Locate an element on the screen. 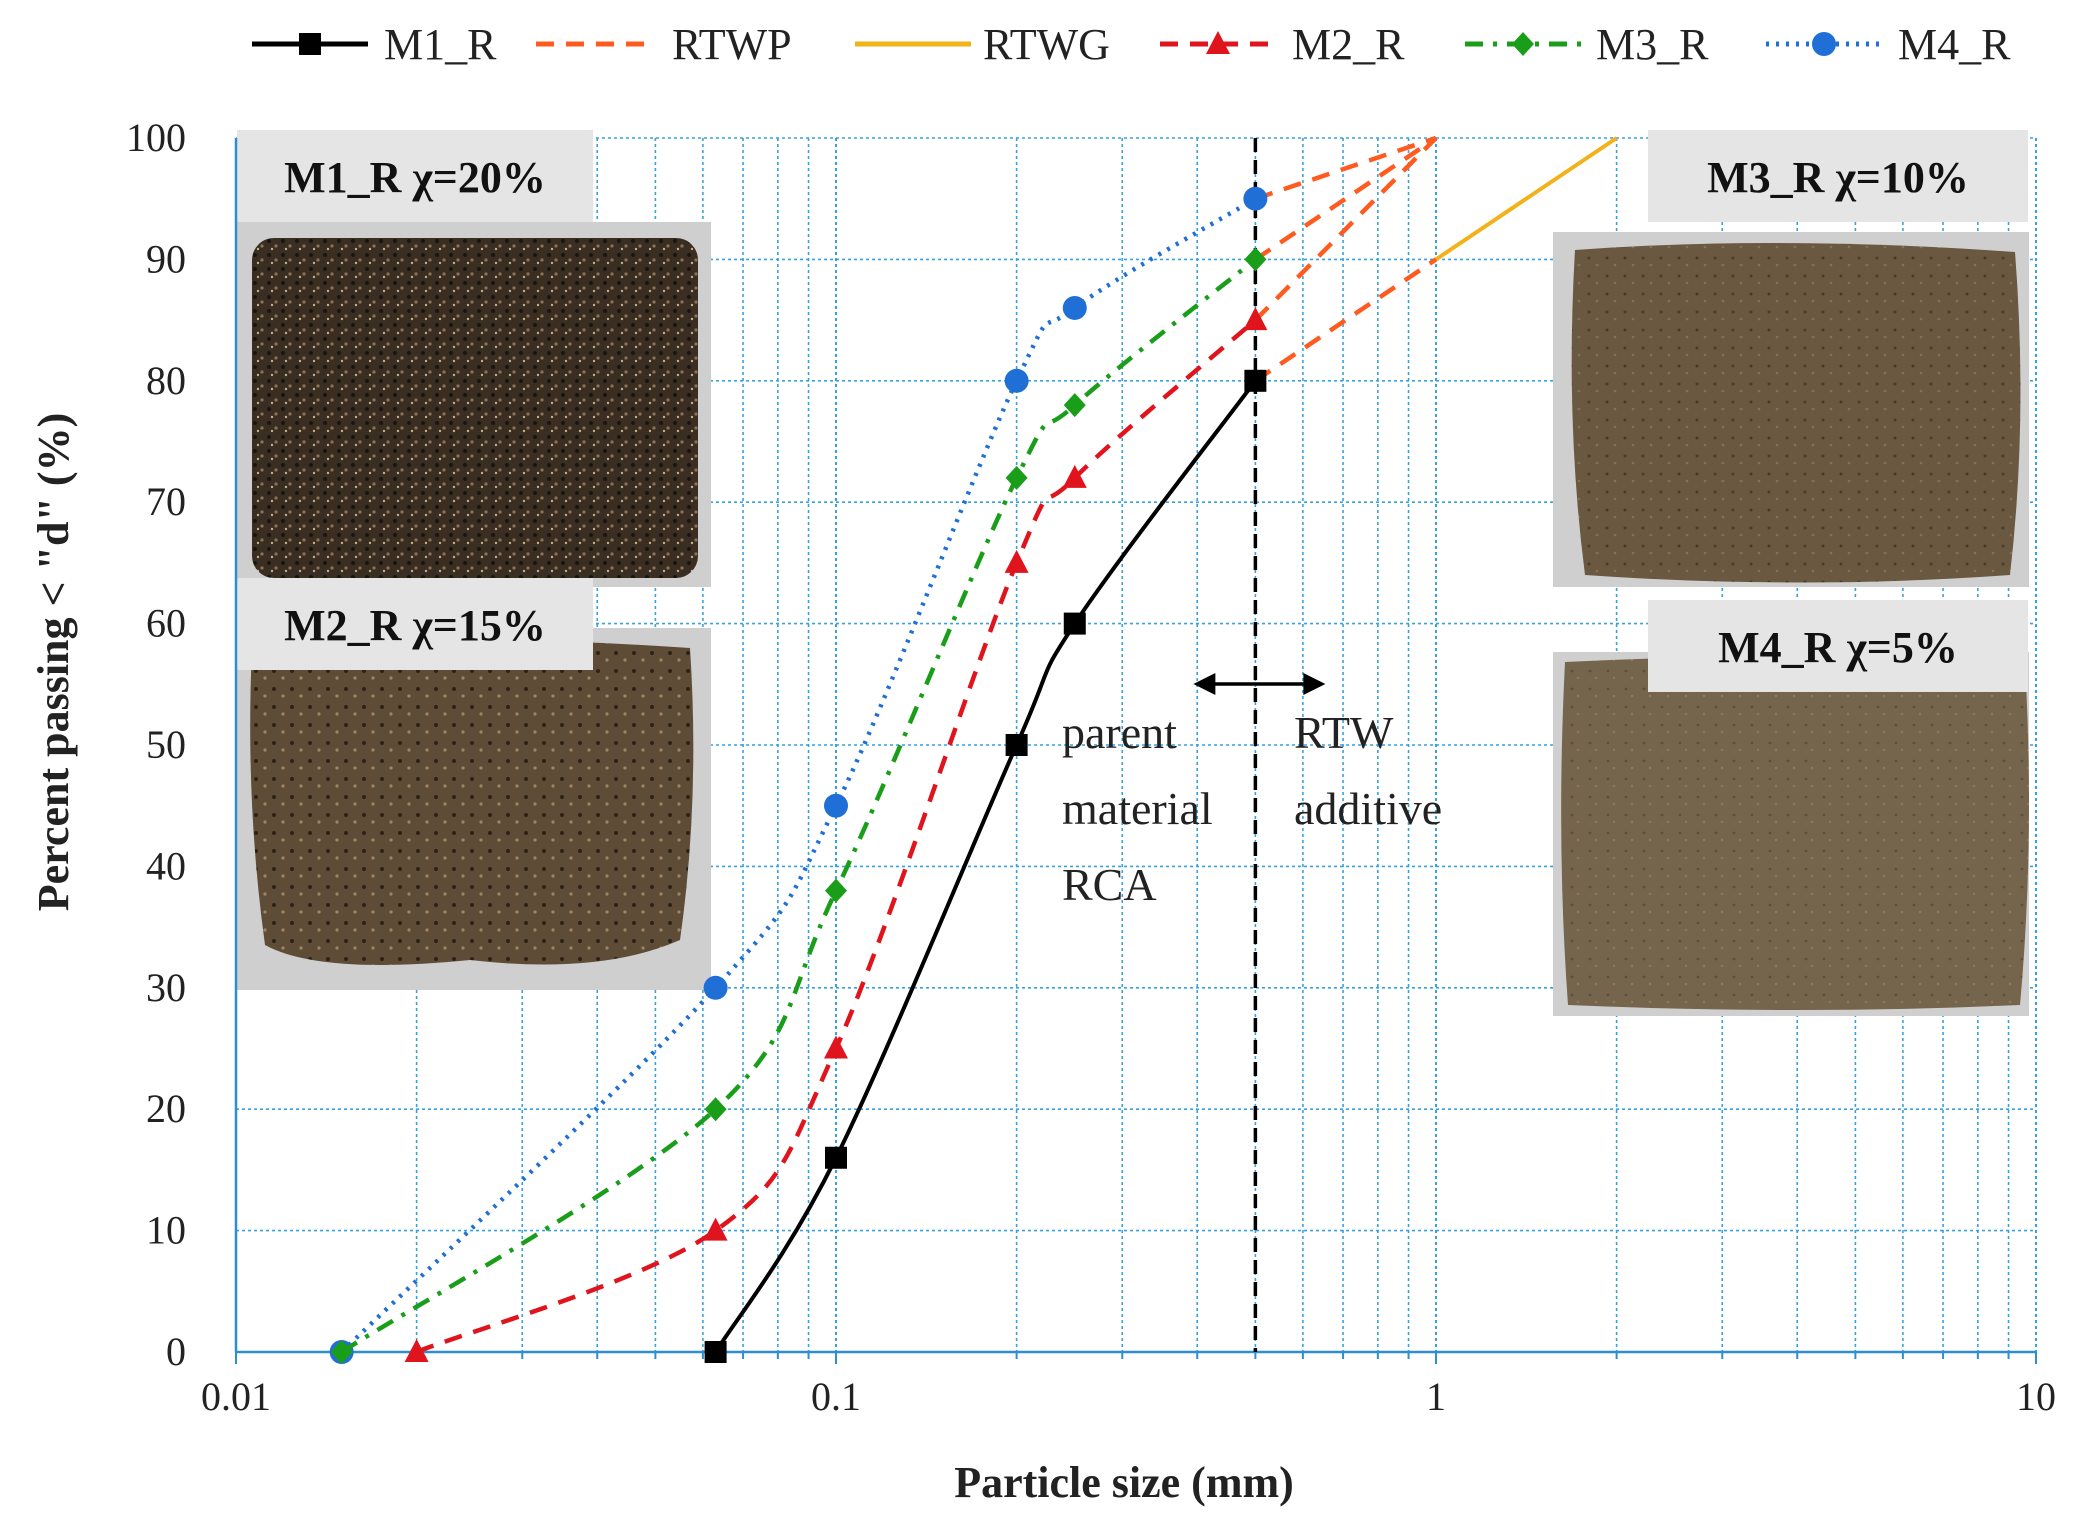 The image size is (2076, 1526). y-tick-label: 20 is located at coordinates (166, 1108).